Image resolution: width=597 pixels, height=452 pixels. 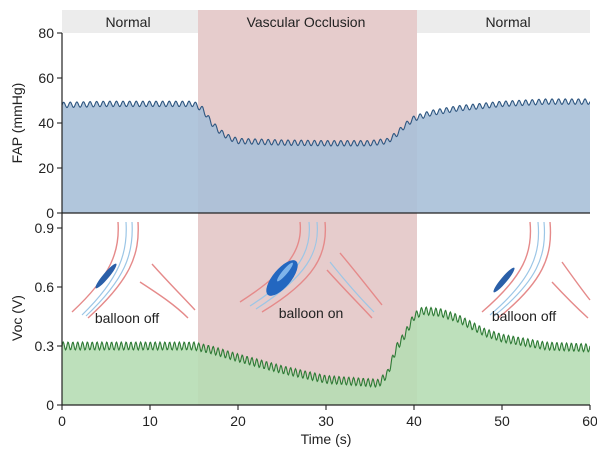 What do you see at coordinates (414, 421) in the screenshot?
I see `x-tick-label: 40` at bounding box center [414, 421].